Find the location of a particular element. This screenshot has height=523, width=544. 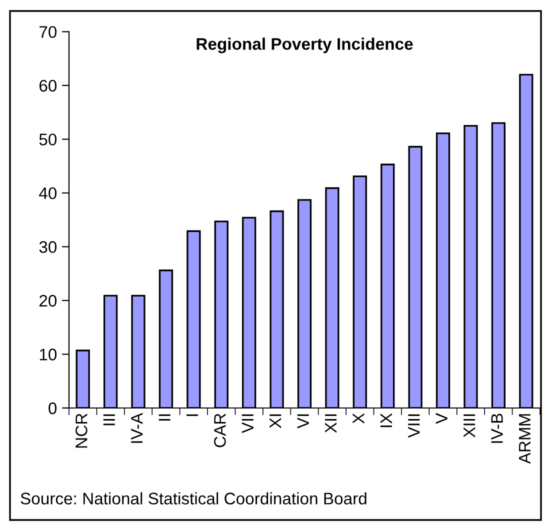

x-tick-label: III is located at coordinates (109, 420).